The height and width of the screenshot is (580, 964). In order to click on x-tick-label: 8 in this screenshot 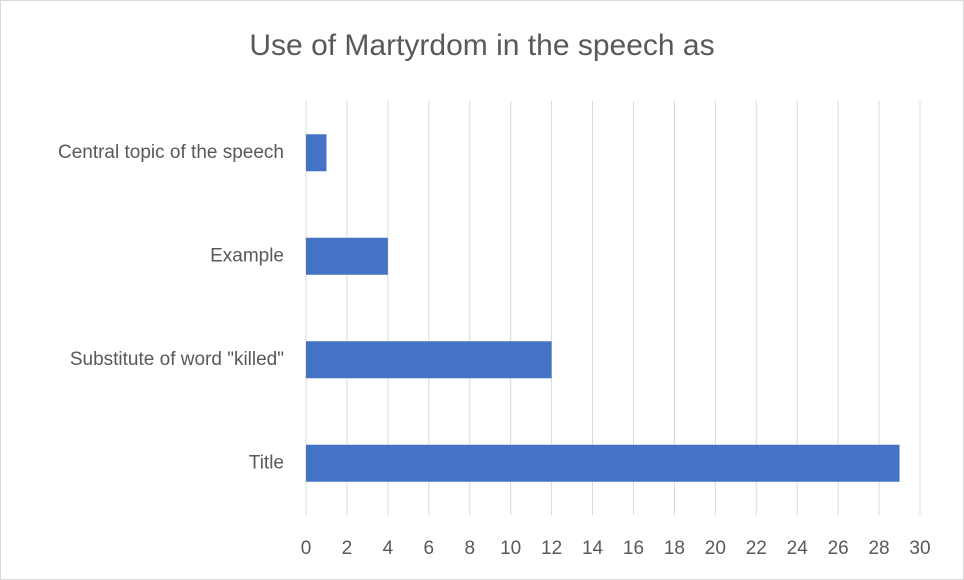, I will do `click(469, 548)`.